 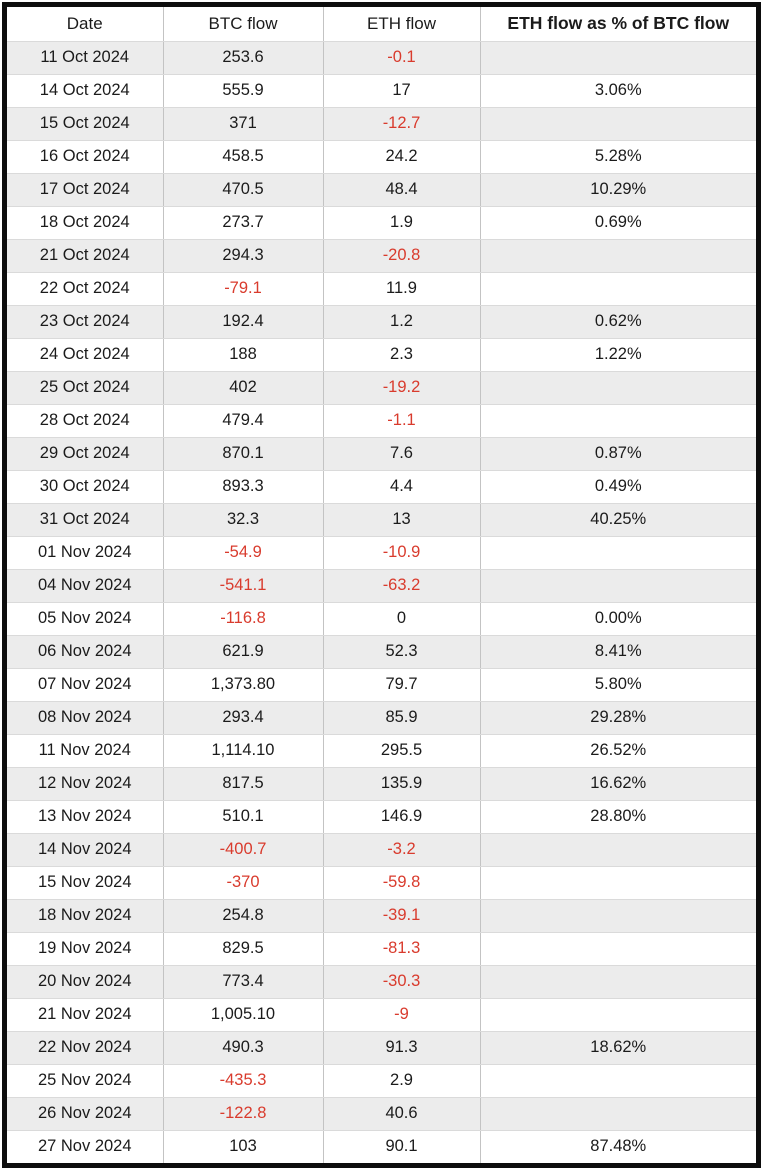 I want to click on btc-flow-cell: -116.8, so click(x=243, y=619).